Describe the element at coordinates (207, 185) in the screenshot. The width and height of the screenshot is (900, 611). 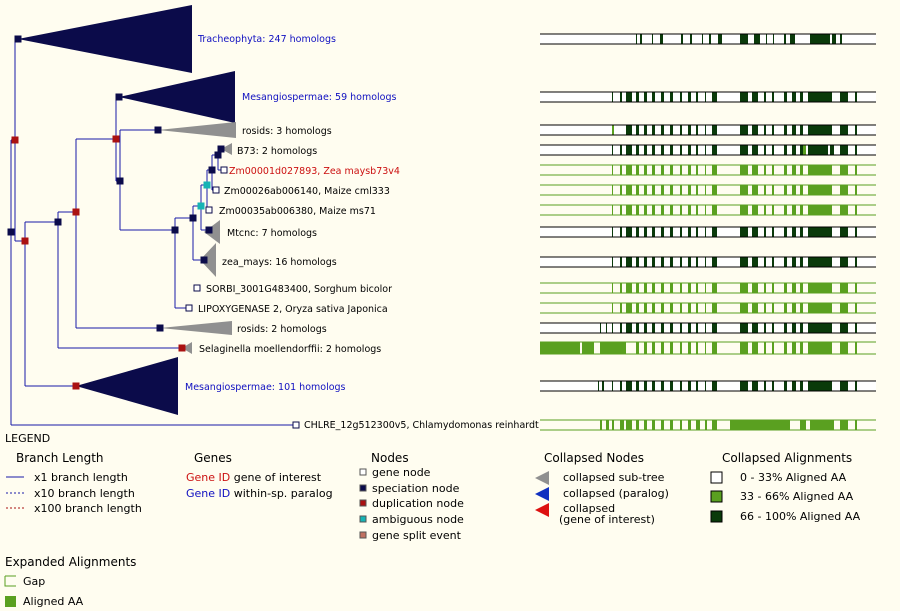
I see `ambiguous-node` at that location.